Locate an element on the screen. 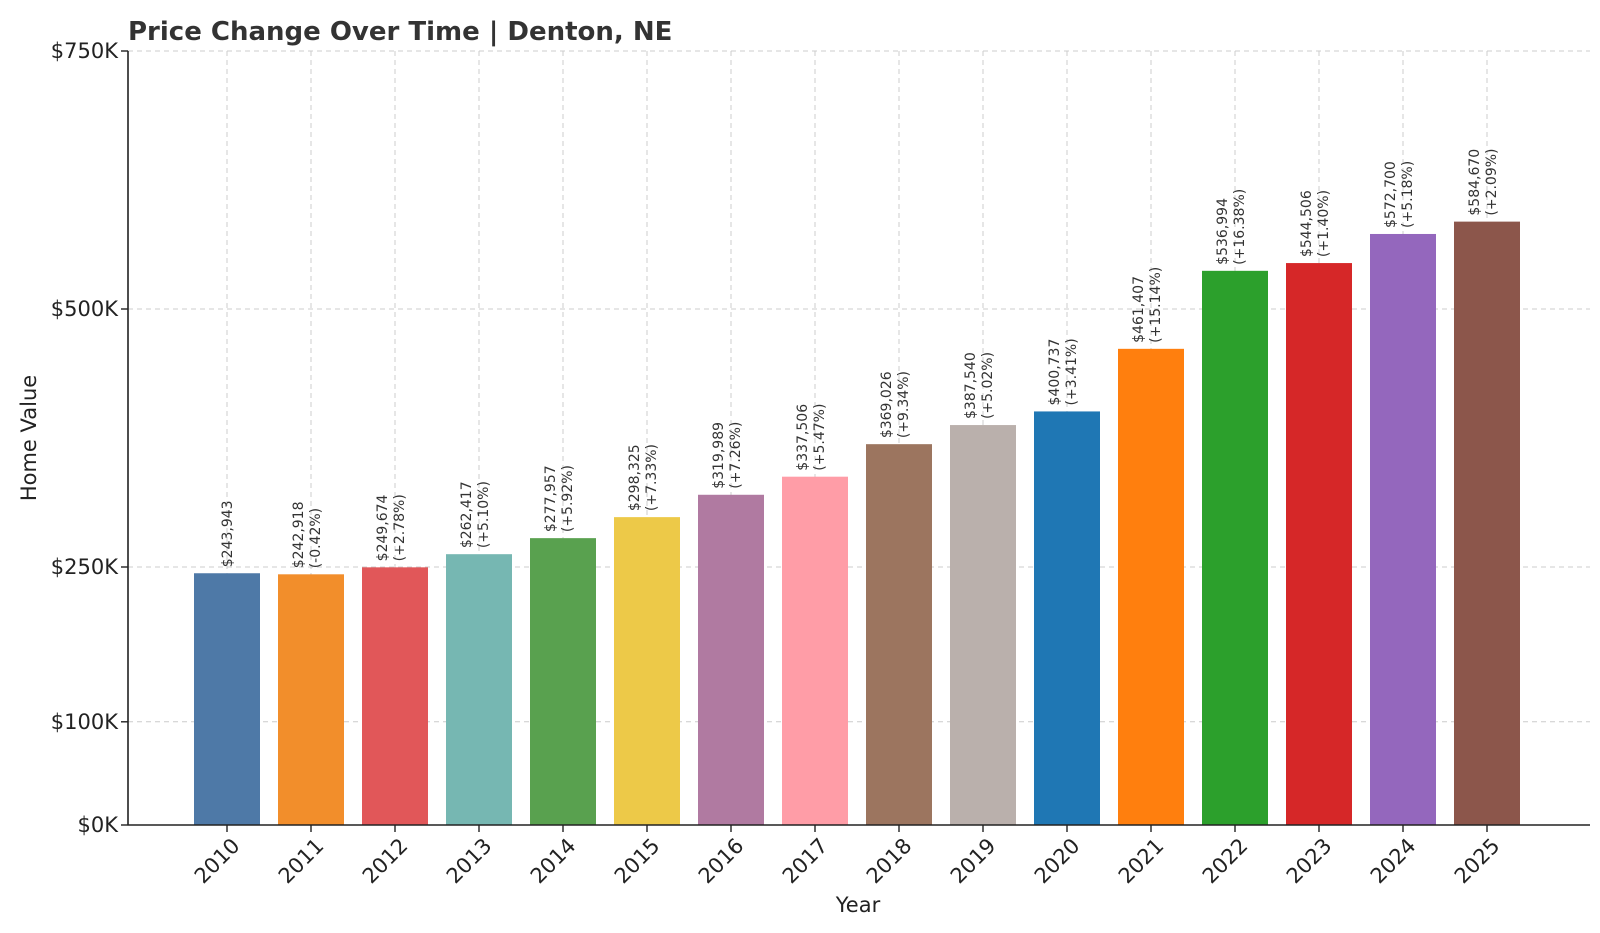  bar-2013 is located at coordinates (479, 689).